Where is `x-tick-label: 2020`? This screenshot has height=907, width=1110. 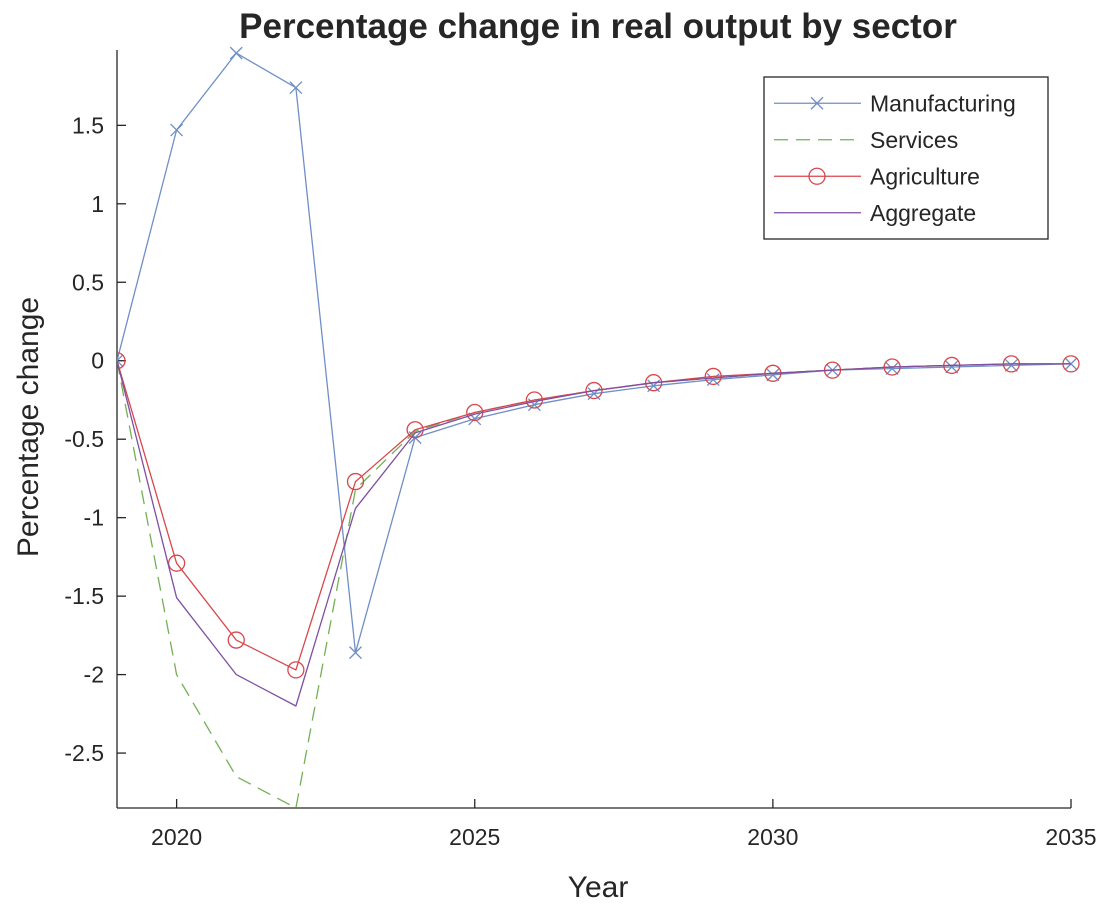
x-tick-label: 2020 is located at coordinates (176, 837).